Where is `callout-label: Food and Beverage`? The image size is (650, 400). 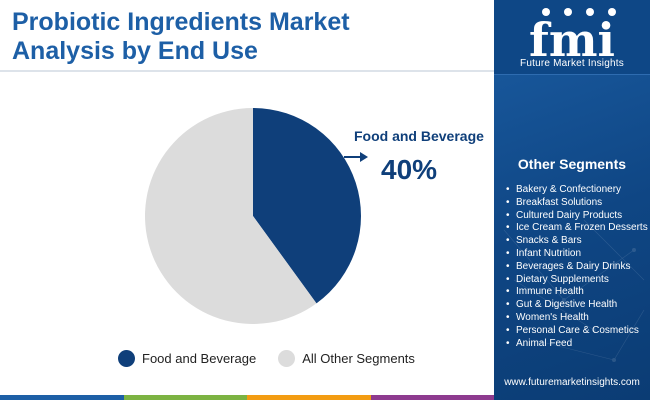 callout-label: Food and Beverage is located at coordinates (419, 136).